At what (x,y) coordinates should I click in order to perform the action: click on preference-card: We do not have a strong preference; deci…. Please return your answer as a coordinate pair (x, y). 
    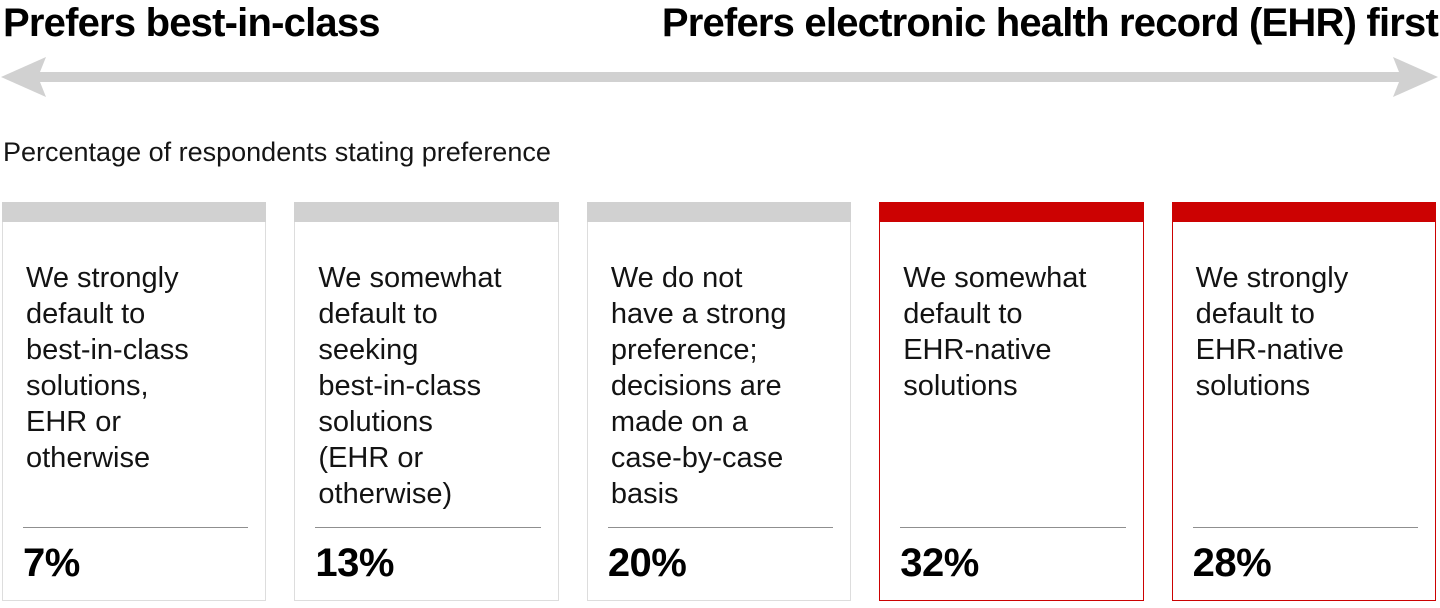
    Looking at the image, I should click on (719, 401).